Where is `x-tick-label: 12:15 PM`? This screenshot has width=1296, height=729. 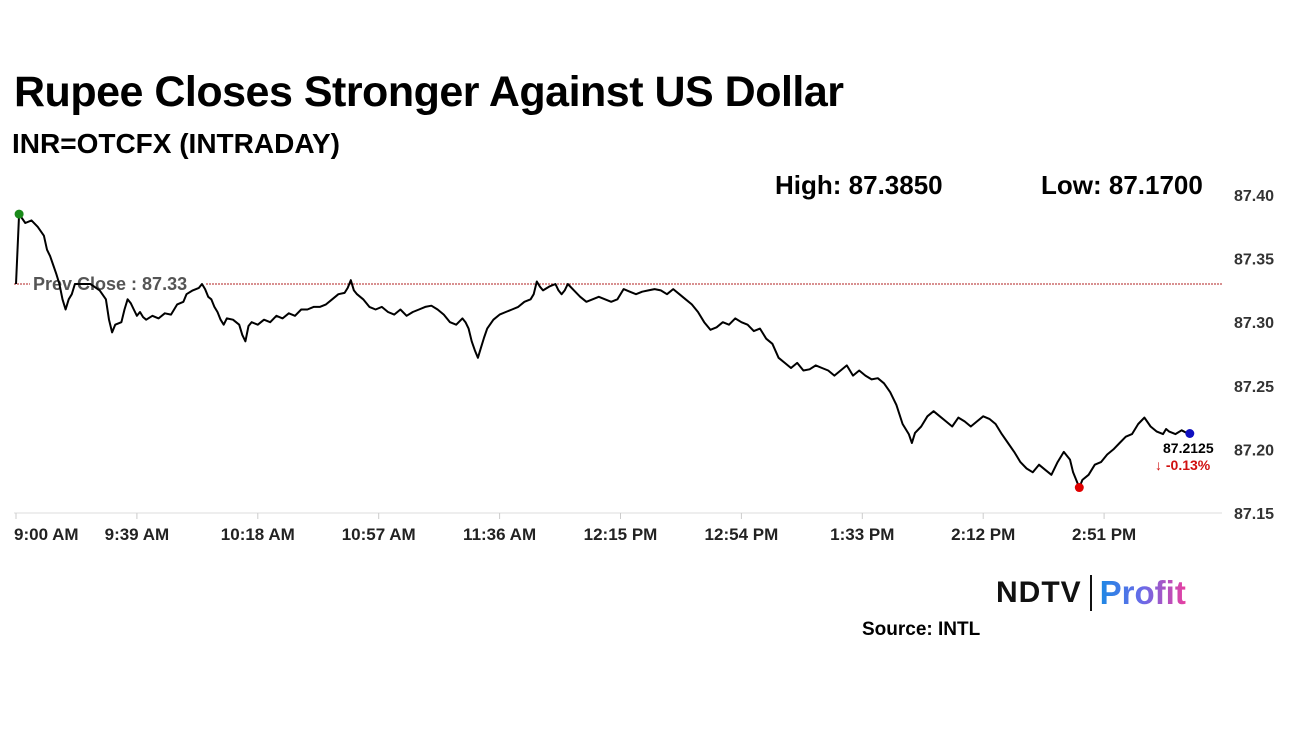
x-tick-label: 12:15 PM is located at coordinates (621, 534).